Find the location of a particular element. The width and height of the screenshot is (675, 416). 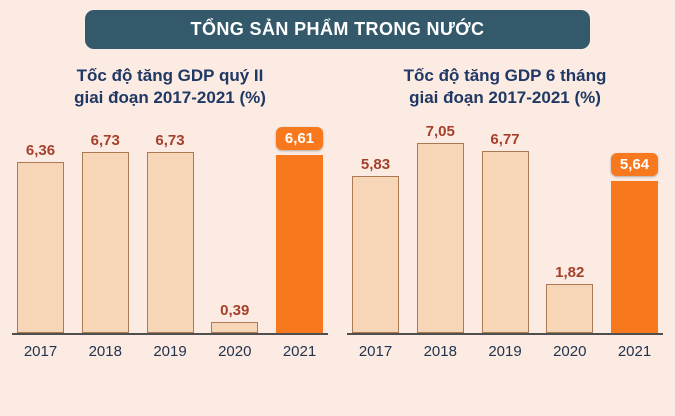

bar-column-2017: 5,83 is located at coordinates (375, 245).